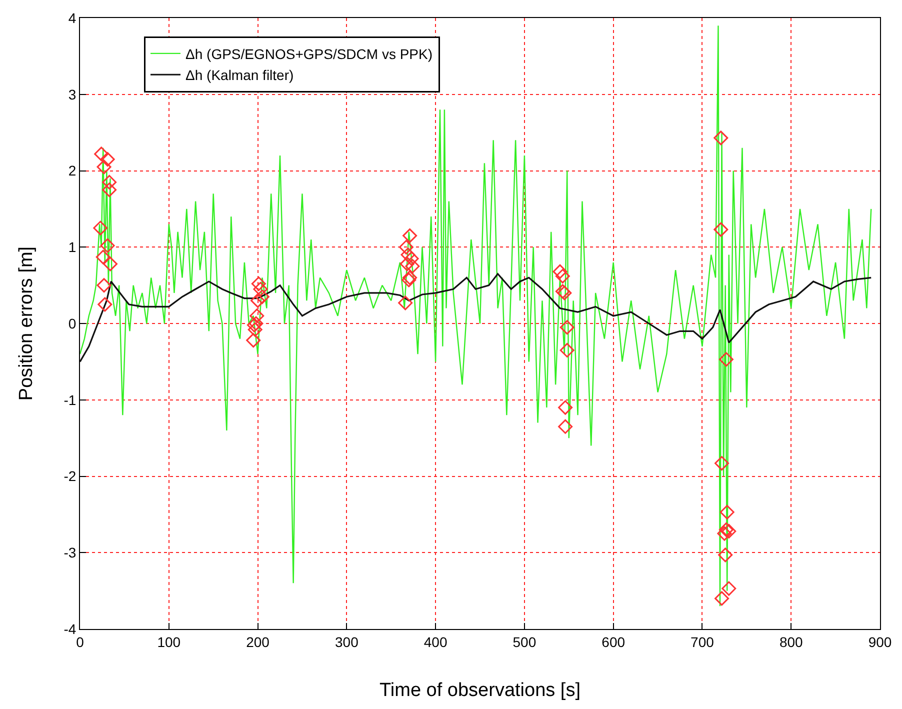  Describe the element at coordinates (70, 400) in the screenshot. I see `y-tick-label: -1` at that location.